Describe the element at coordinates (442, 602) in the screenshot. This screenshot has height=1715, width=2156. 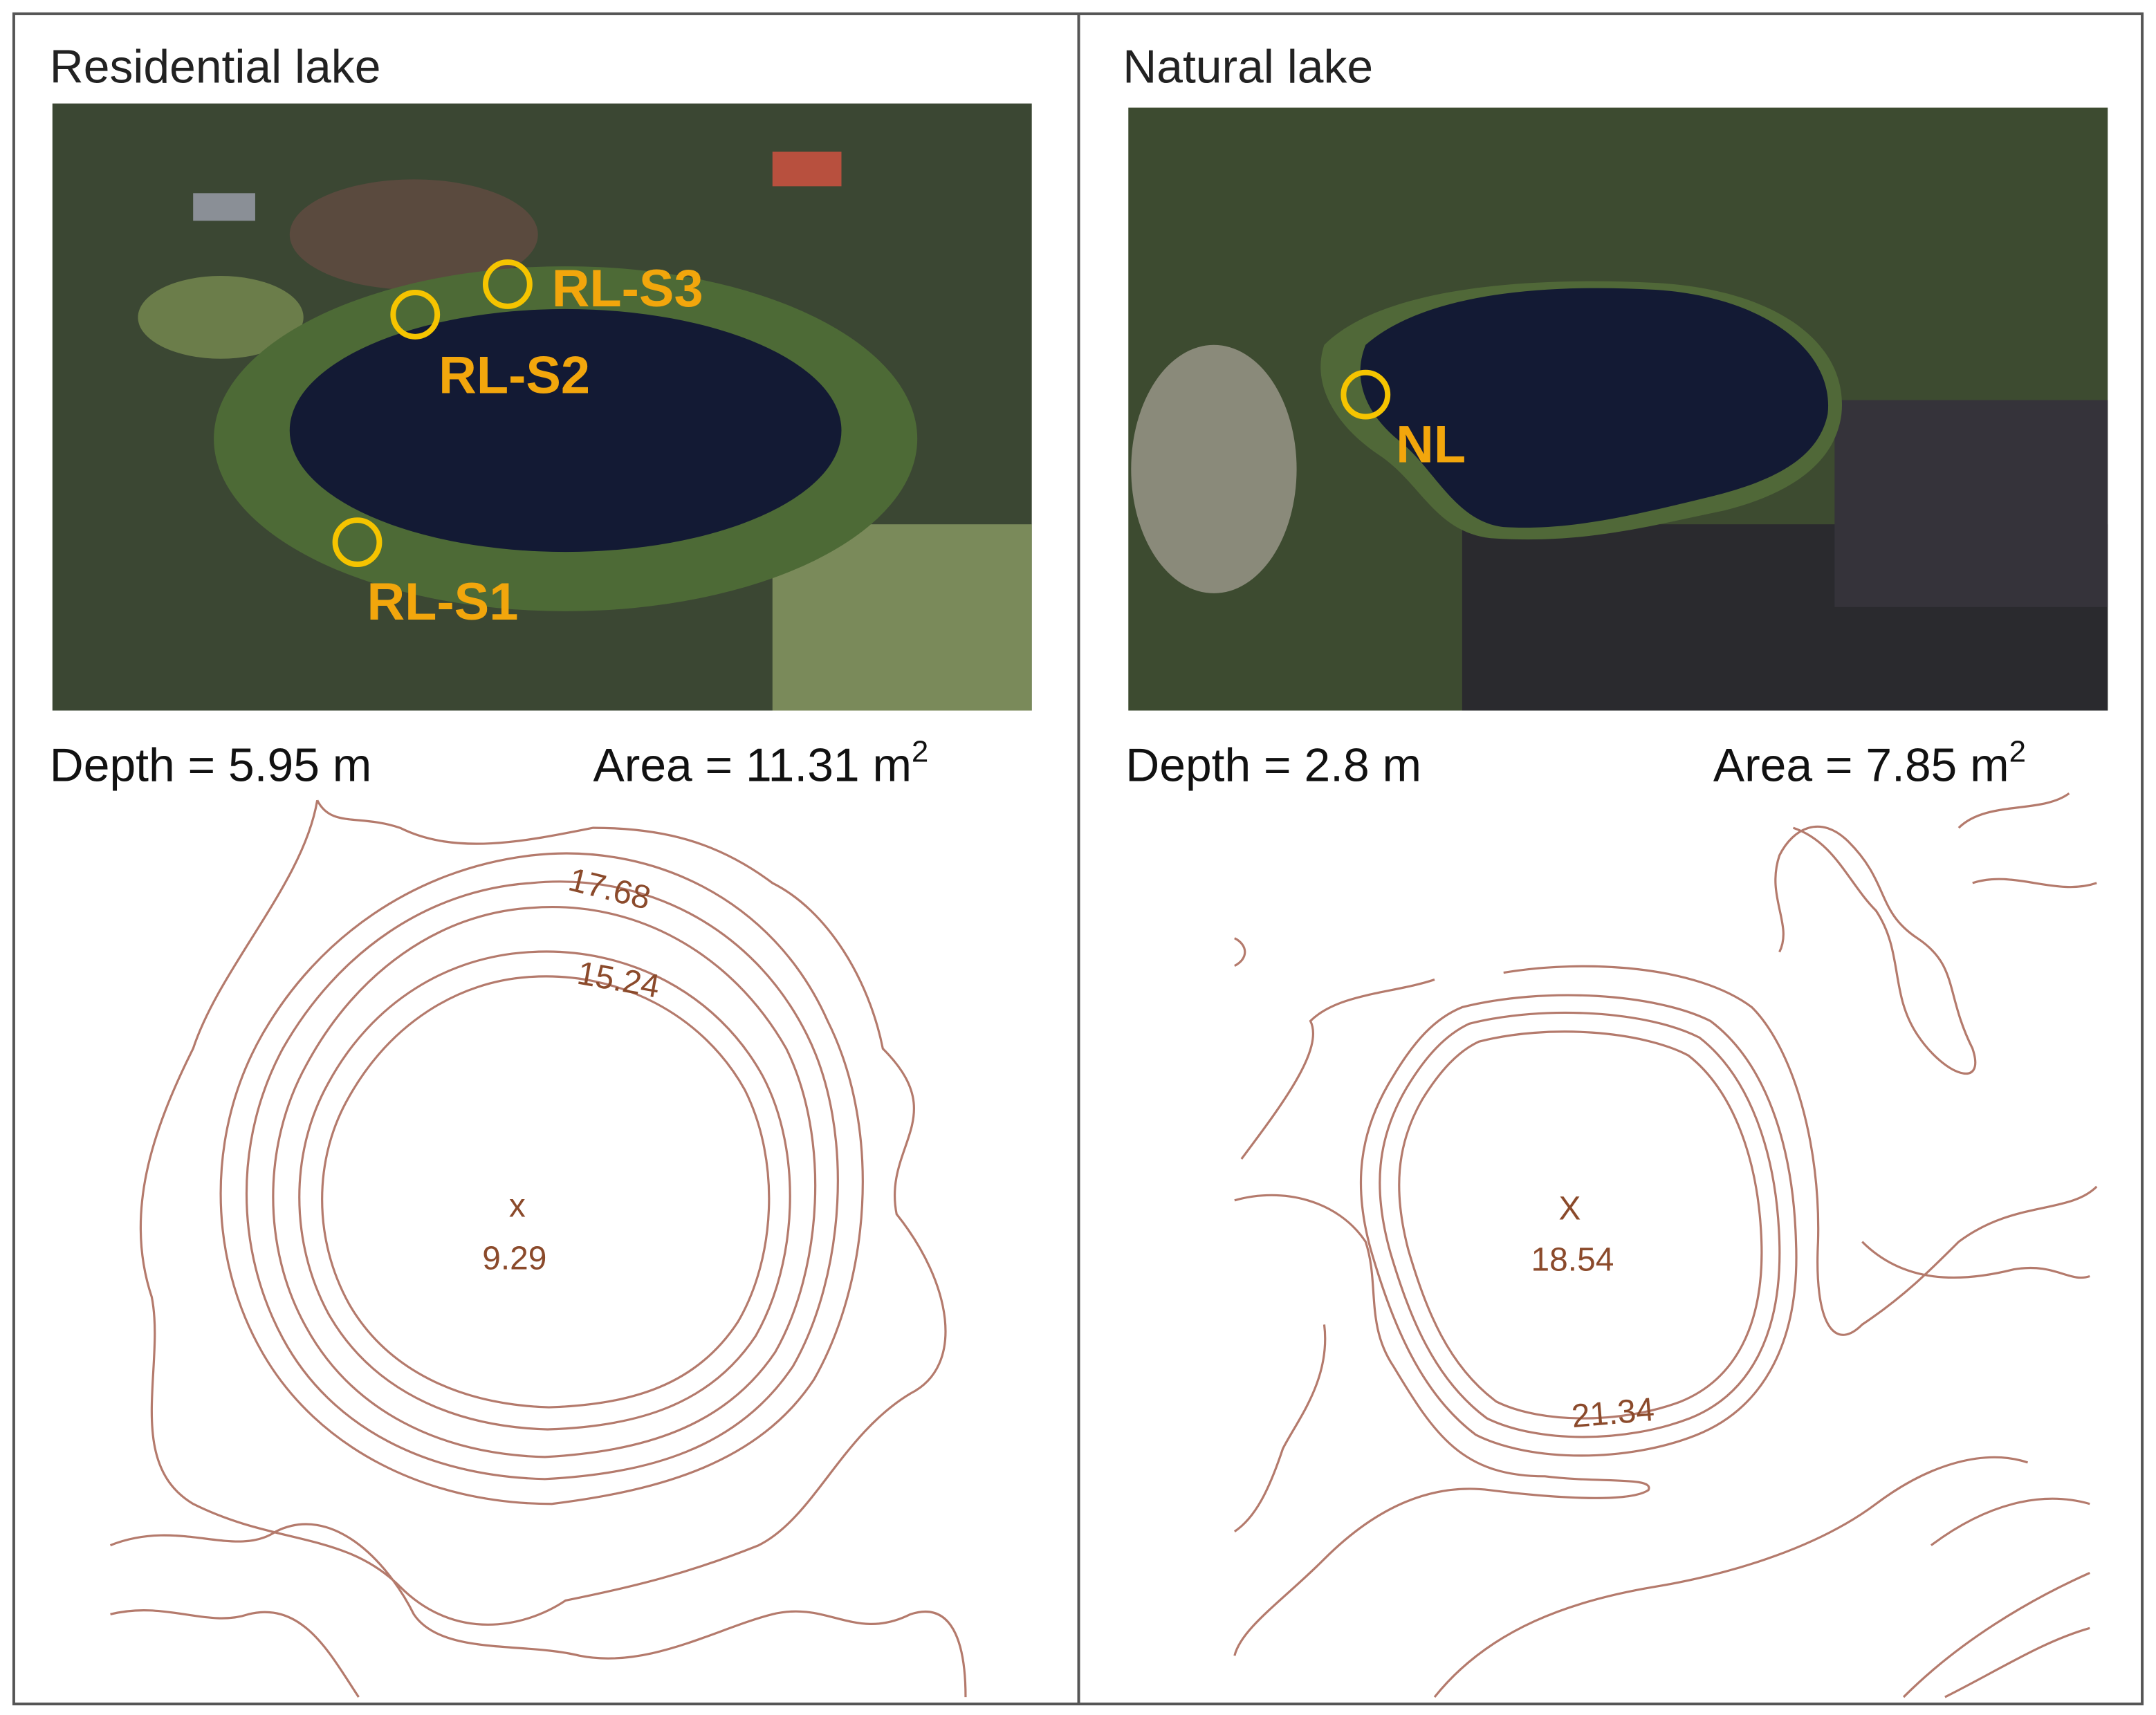
I see `site-label: RL-S1` at that location.